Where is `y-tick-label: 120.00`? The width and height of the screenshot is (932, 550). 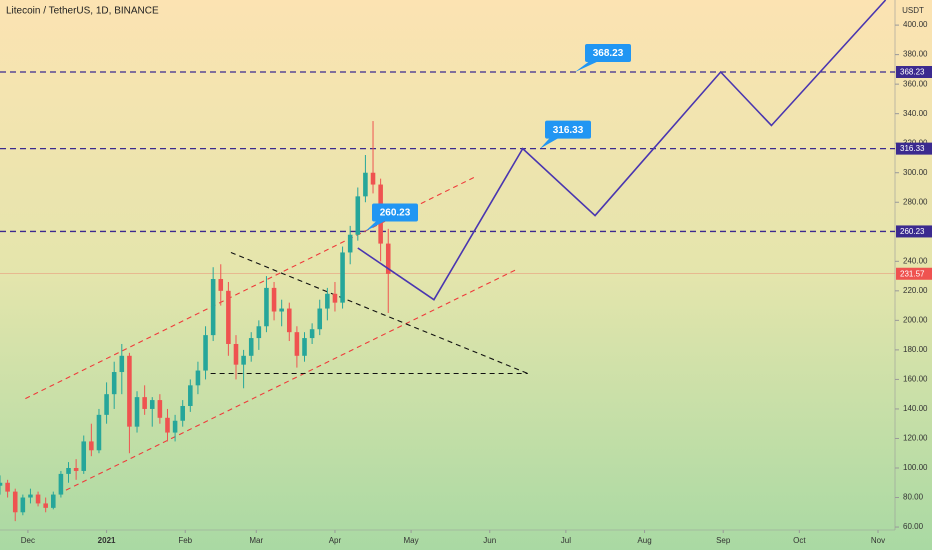
y-tick-label: 120.00 is located at coordinates (915, 438).